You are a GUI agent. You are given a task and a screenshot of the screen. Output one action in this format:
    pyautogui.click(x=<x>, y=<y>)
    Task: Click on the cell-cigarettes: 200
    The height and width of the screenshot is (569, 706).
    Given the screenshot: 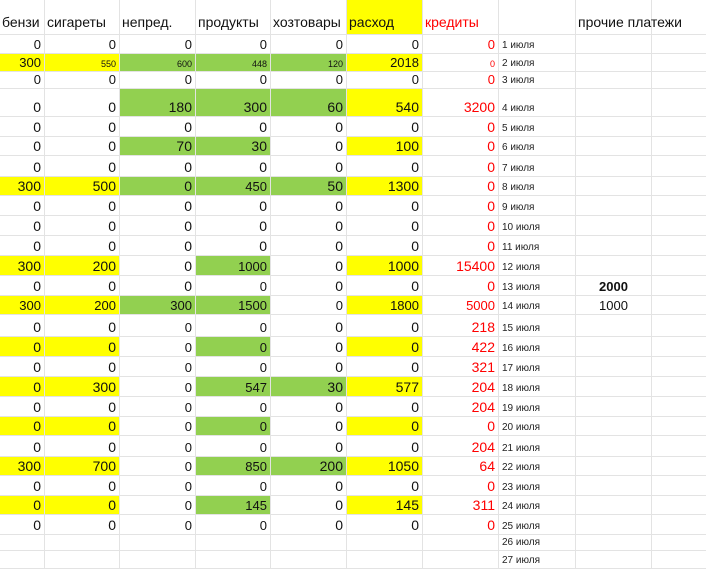 What is the action you would take?
    pyautogui.click(x=82, y=266)
    